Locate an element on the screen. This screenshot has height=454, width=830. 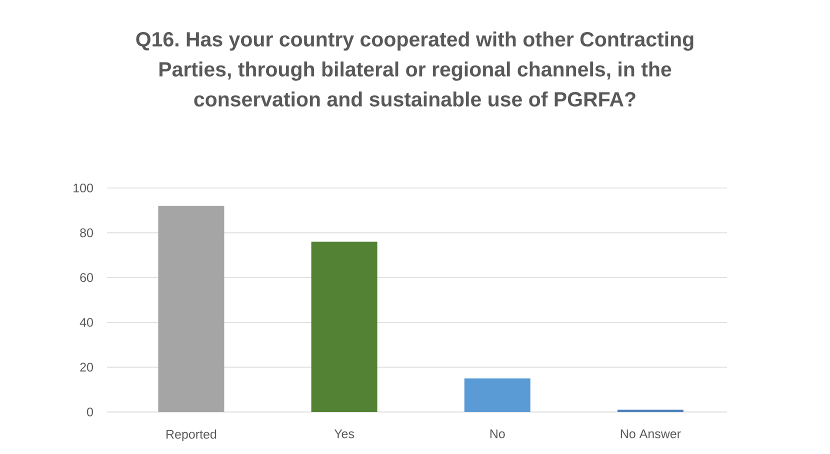
x-tick-label: No is located at coordinates (497, 434).